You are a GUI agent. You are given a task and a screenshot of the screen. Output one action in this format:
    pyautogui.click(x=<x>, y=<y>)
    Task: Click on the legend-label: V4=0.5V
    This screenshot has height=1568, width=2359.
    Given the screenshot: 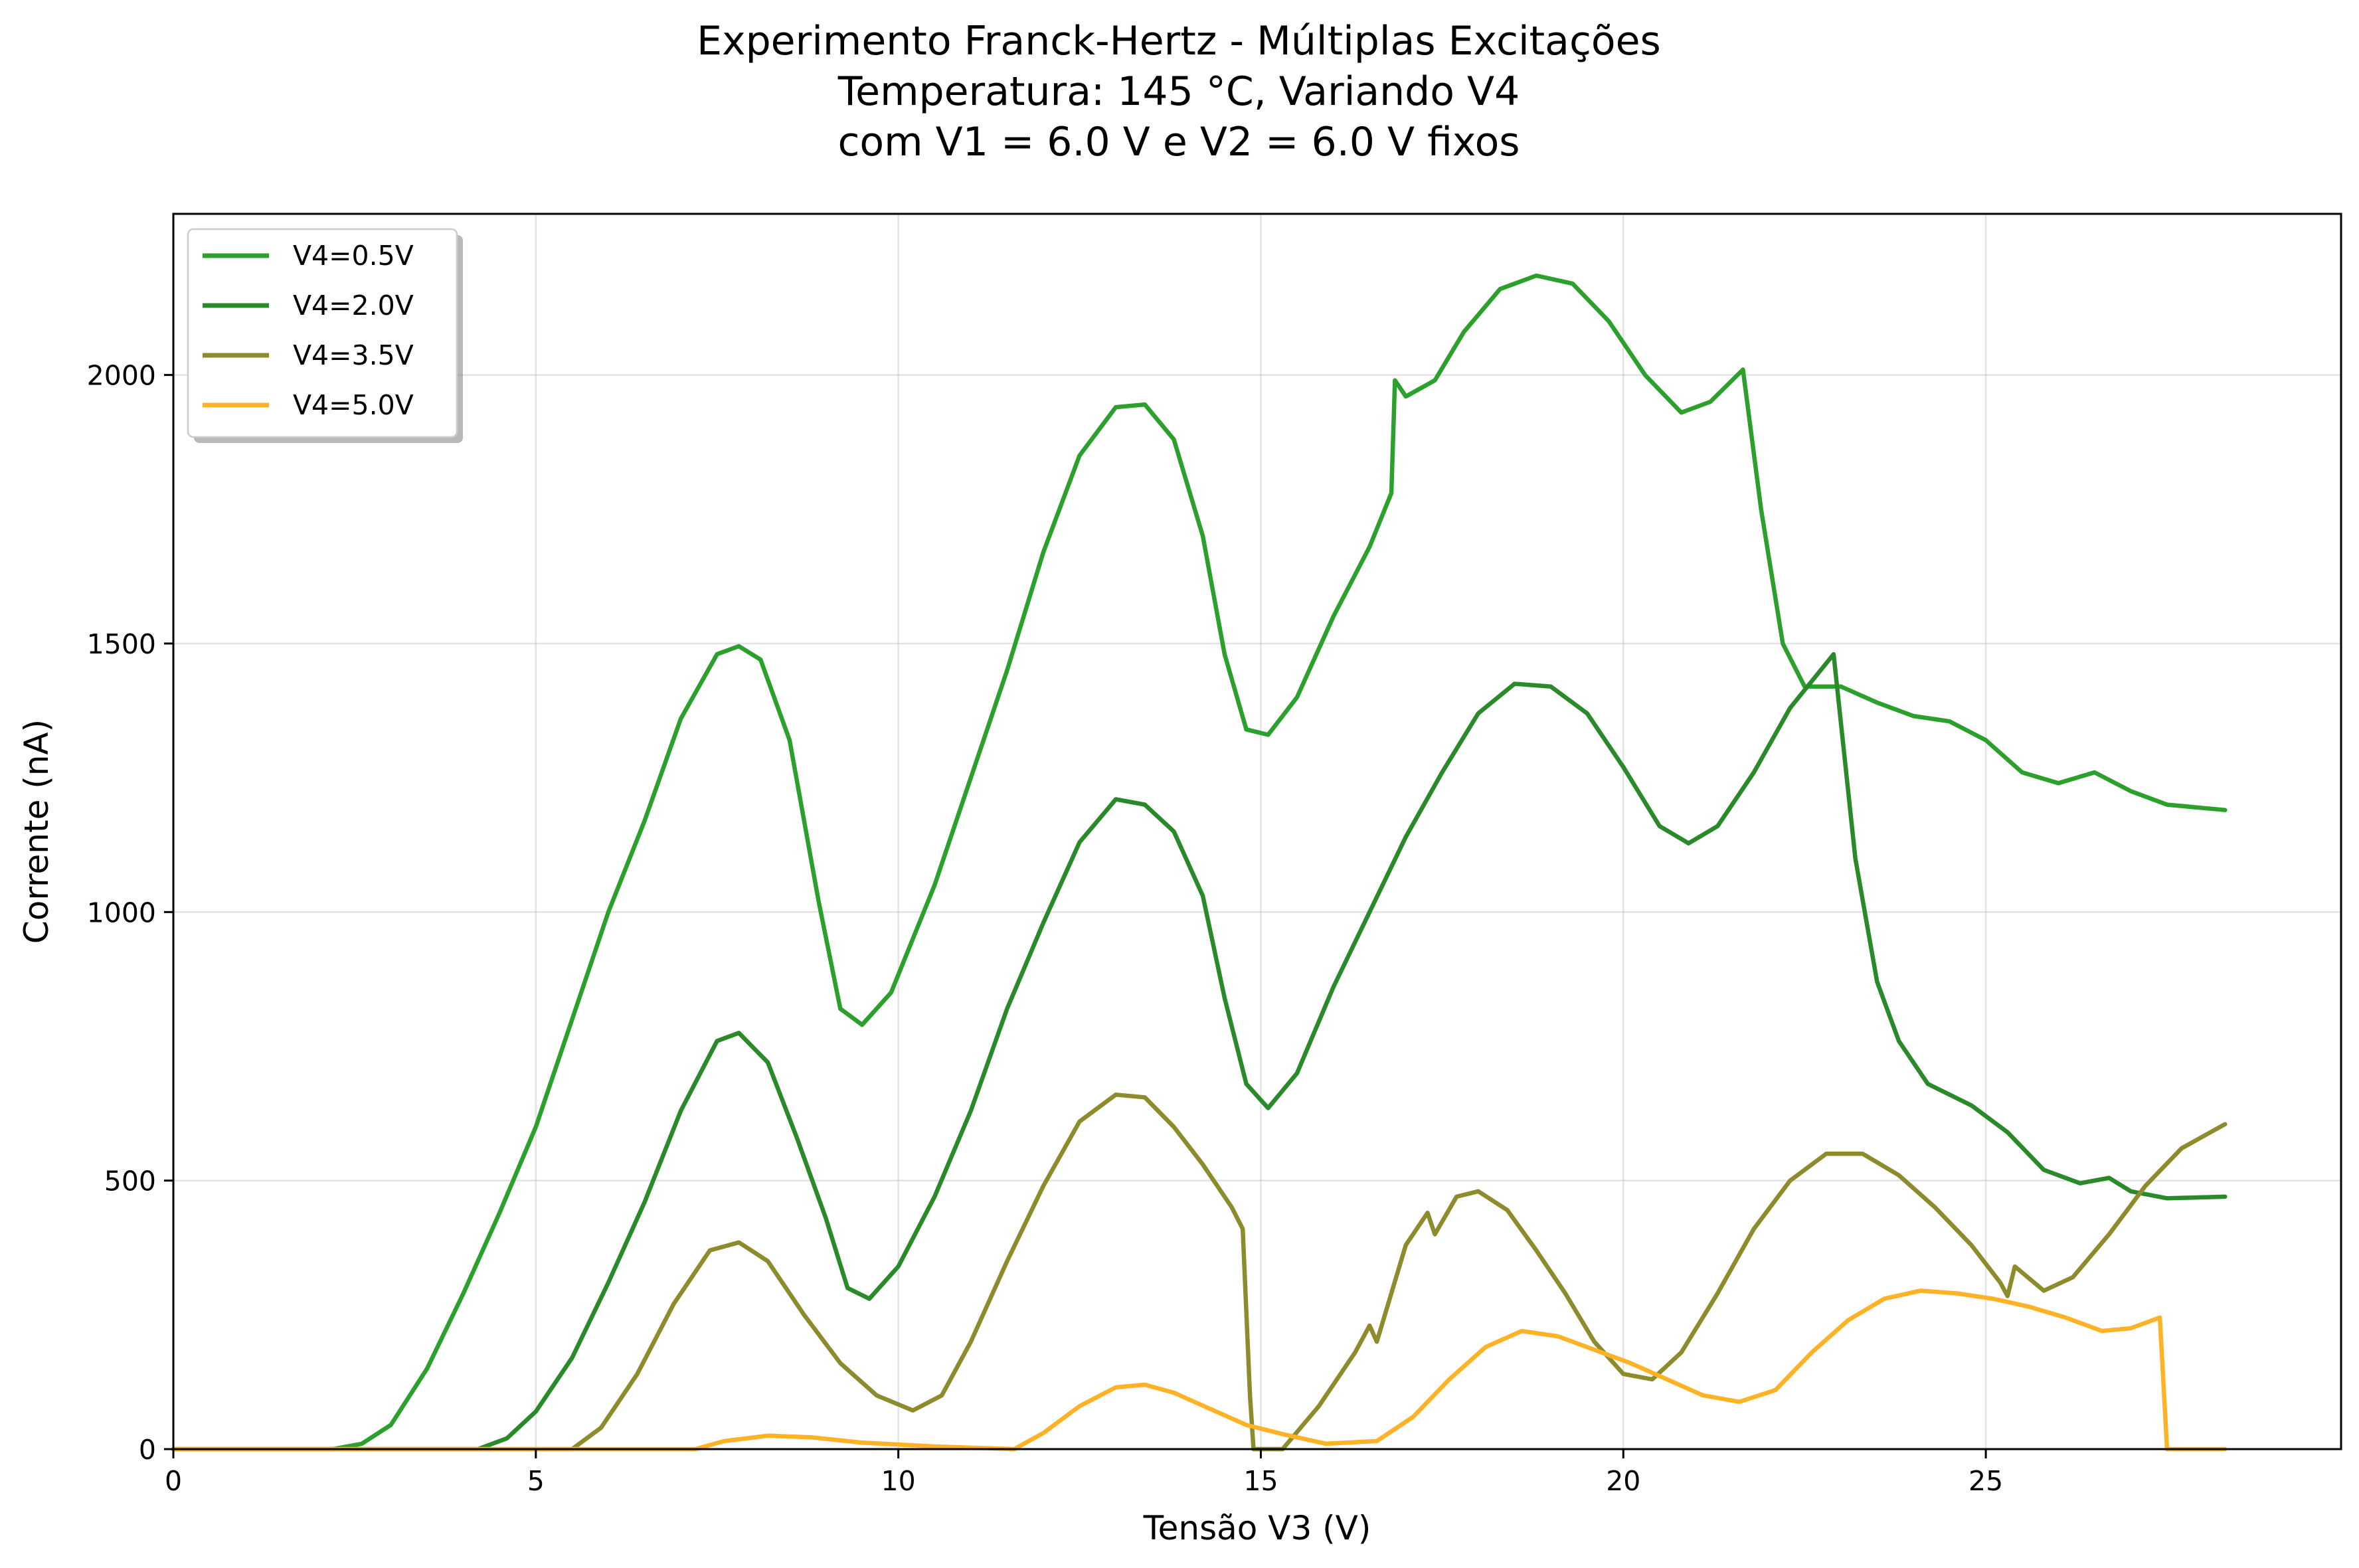 What is the action you would take?
    pyautogui.click(x=353, y=256)
    